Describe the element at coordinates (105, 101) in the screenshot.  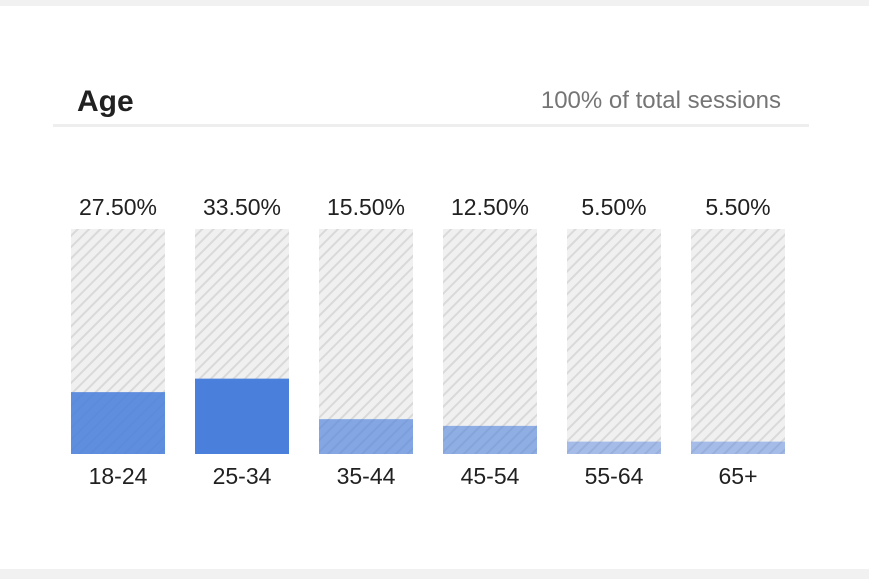
I see `chart-title: Age` at that location.